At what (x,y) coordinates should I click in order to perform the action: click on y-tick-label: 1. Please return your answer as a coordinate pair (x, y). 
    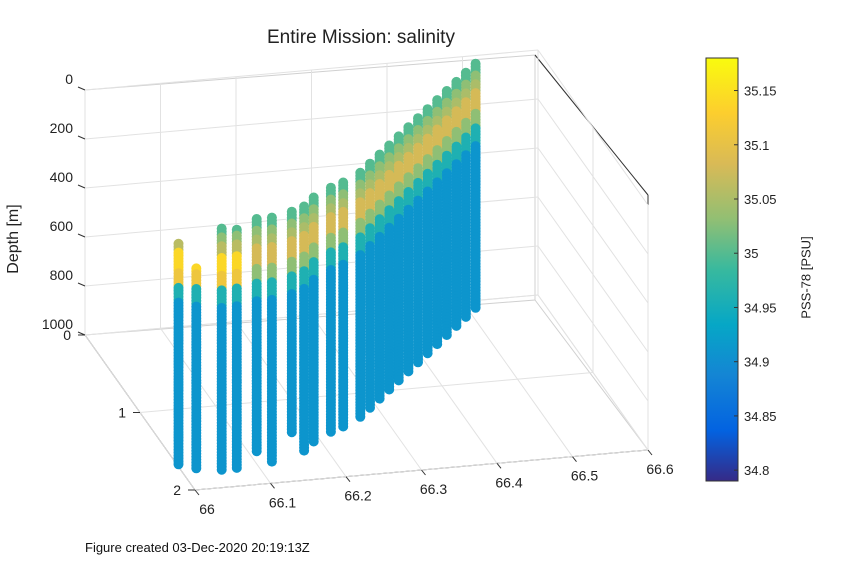
    Looking at the image, I should click on (122, 413).